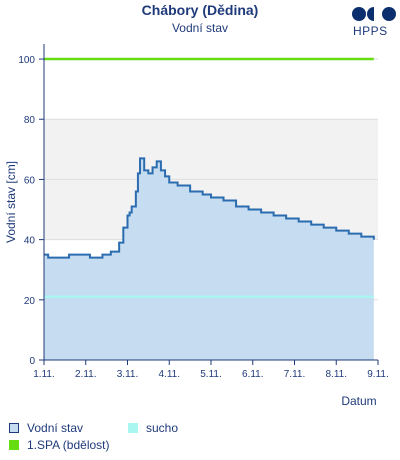 The width and height of the screenshot is (400, 460). I want to click on y-tick-label: 20, so click(30, 301).